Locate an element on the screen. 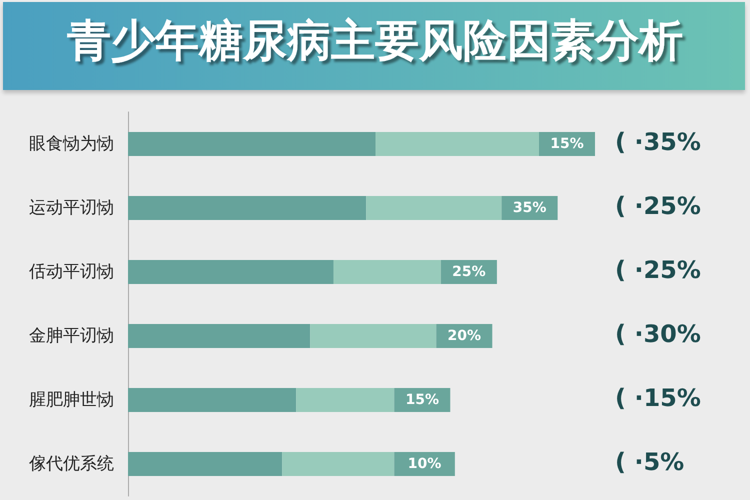  text: ( ·35% is located at coordinates (658, 142).